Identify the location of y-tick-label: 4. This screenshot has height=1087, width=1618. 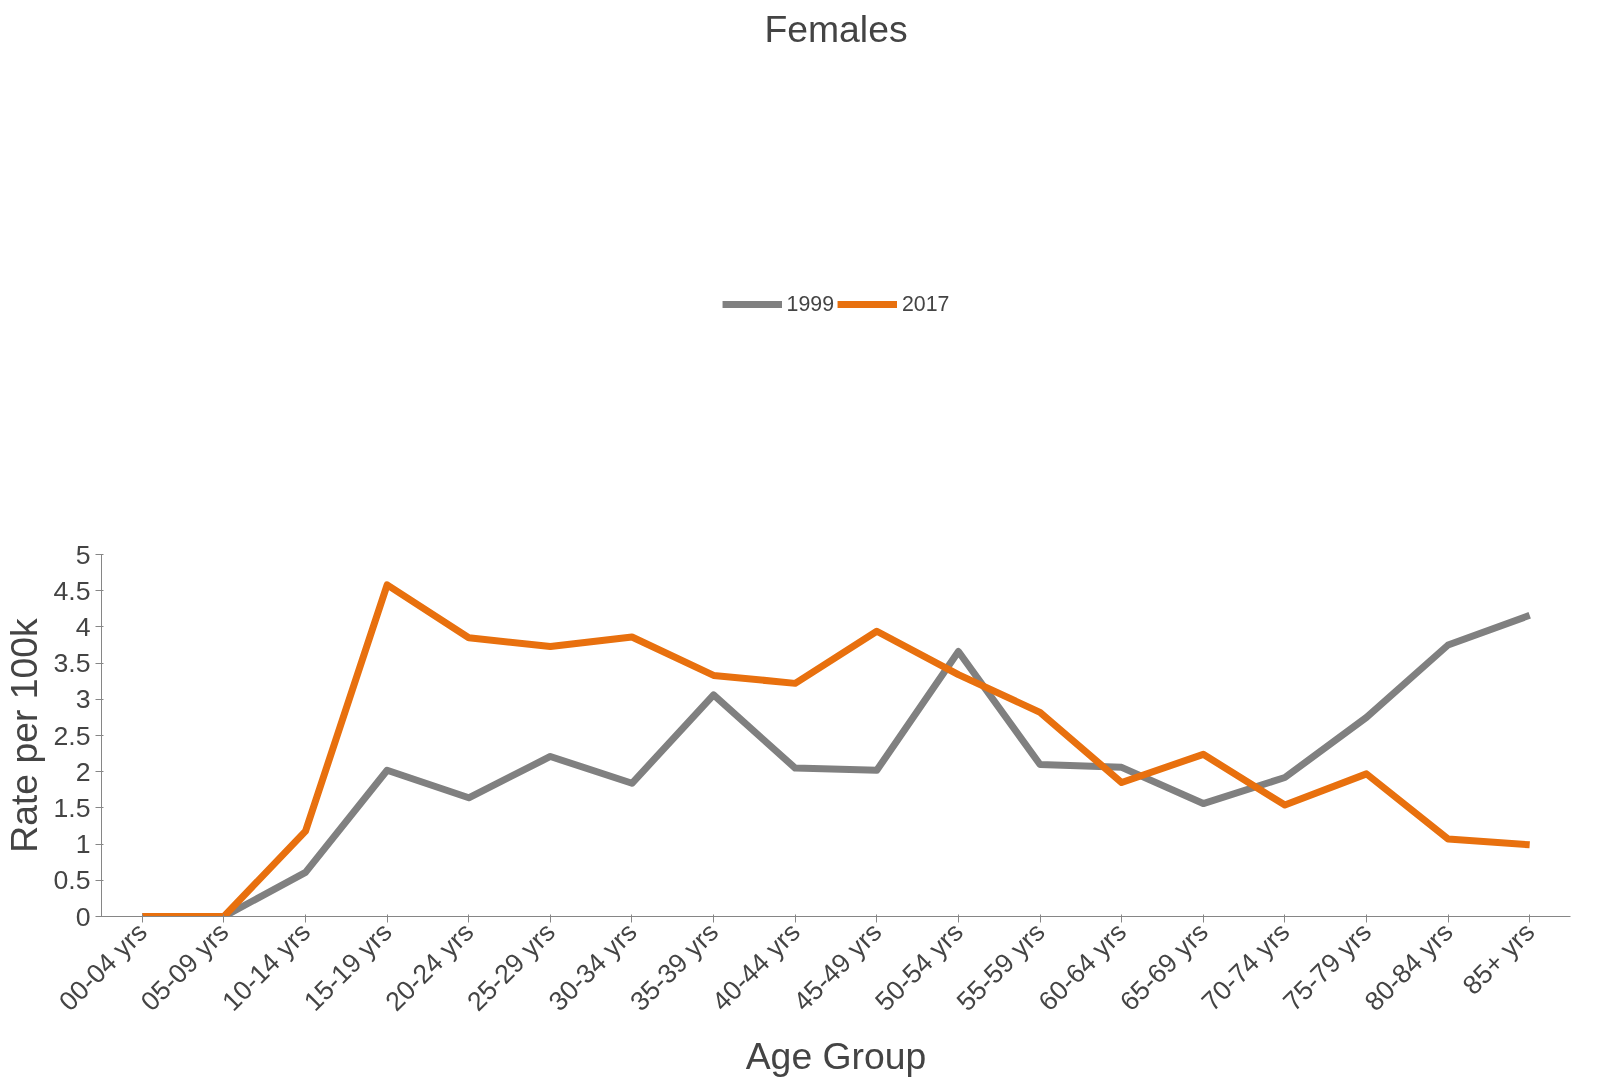
(83, 626).